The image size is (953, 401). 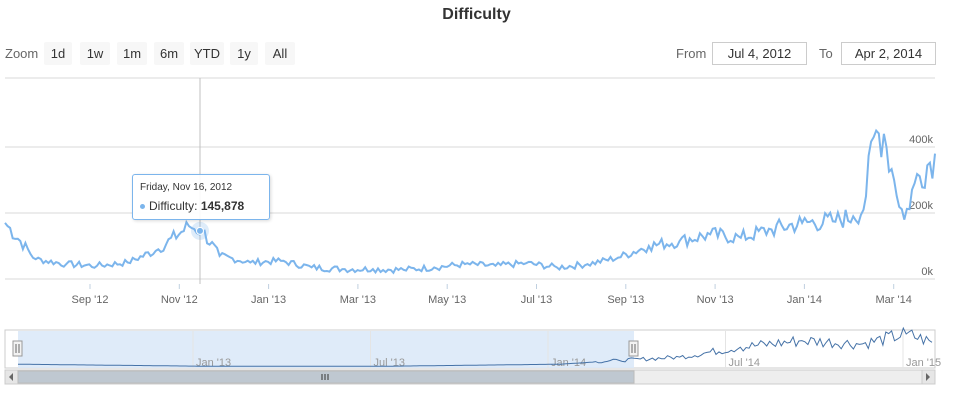 I want to click on navigator-selected-range, so click(x=326, y=349).